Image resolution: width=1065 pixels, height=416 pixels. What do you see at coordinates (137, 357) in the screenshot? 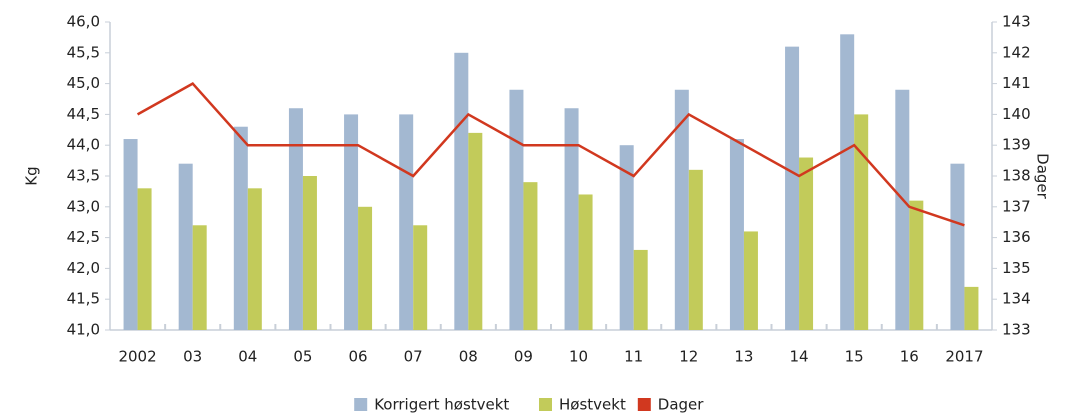
I see `x-tick-label: 2002` at bounding box center [137, 357].